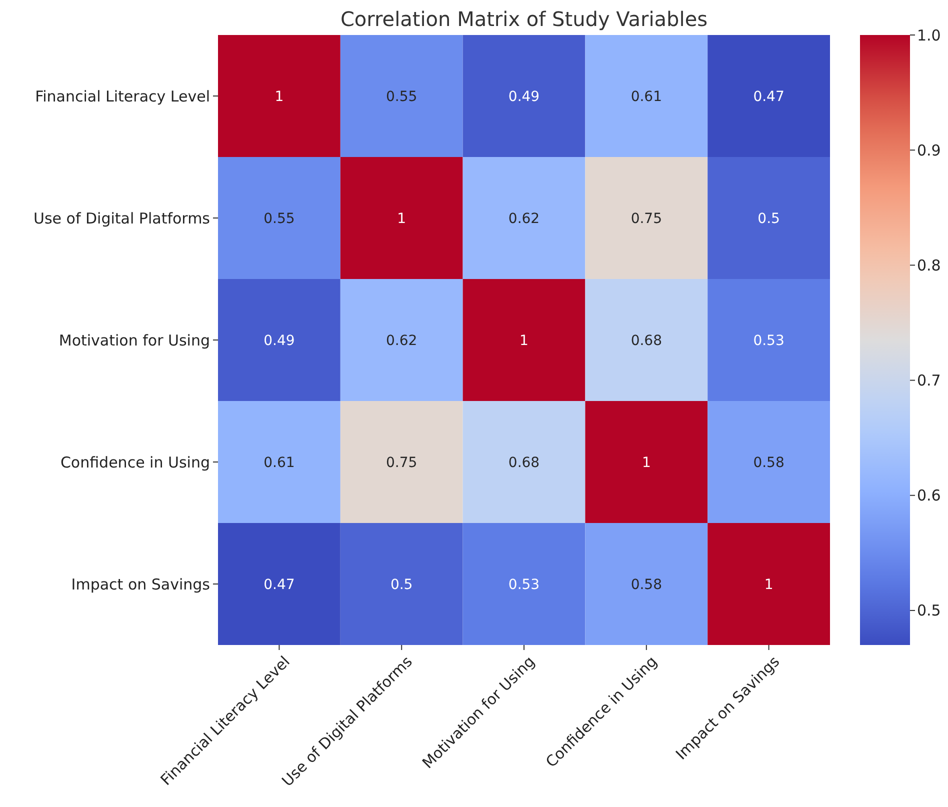 The width and height of the screenshot is (948, 807). What do you see at coordinates (134, 340) in the screenshot?
I see `y-tick-label: Motivation for Using` at bounding box center [134, 340].